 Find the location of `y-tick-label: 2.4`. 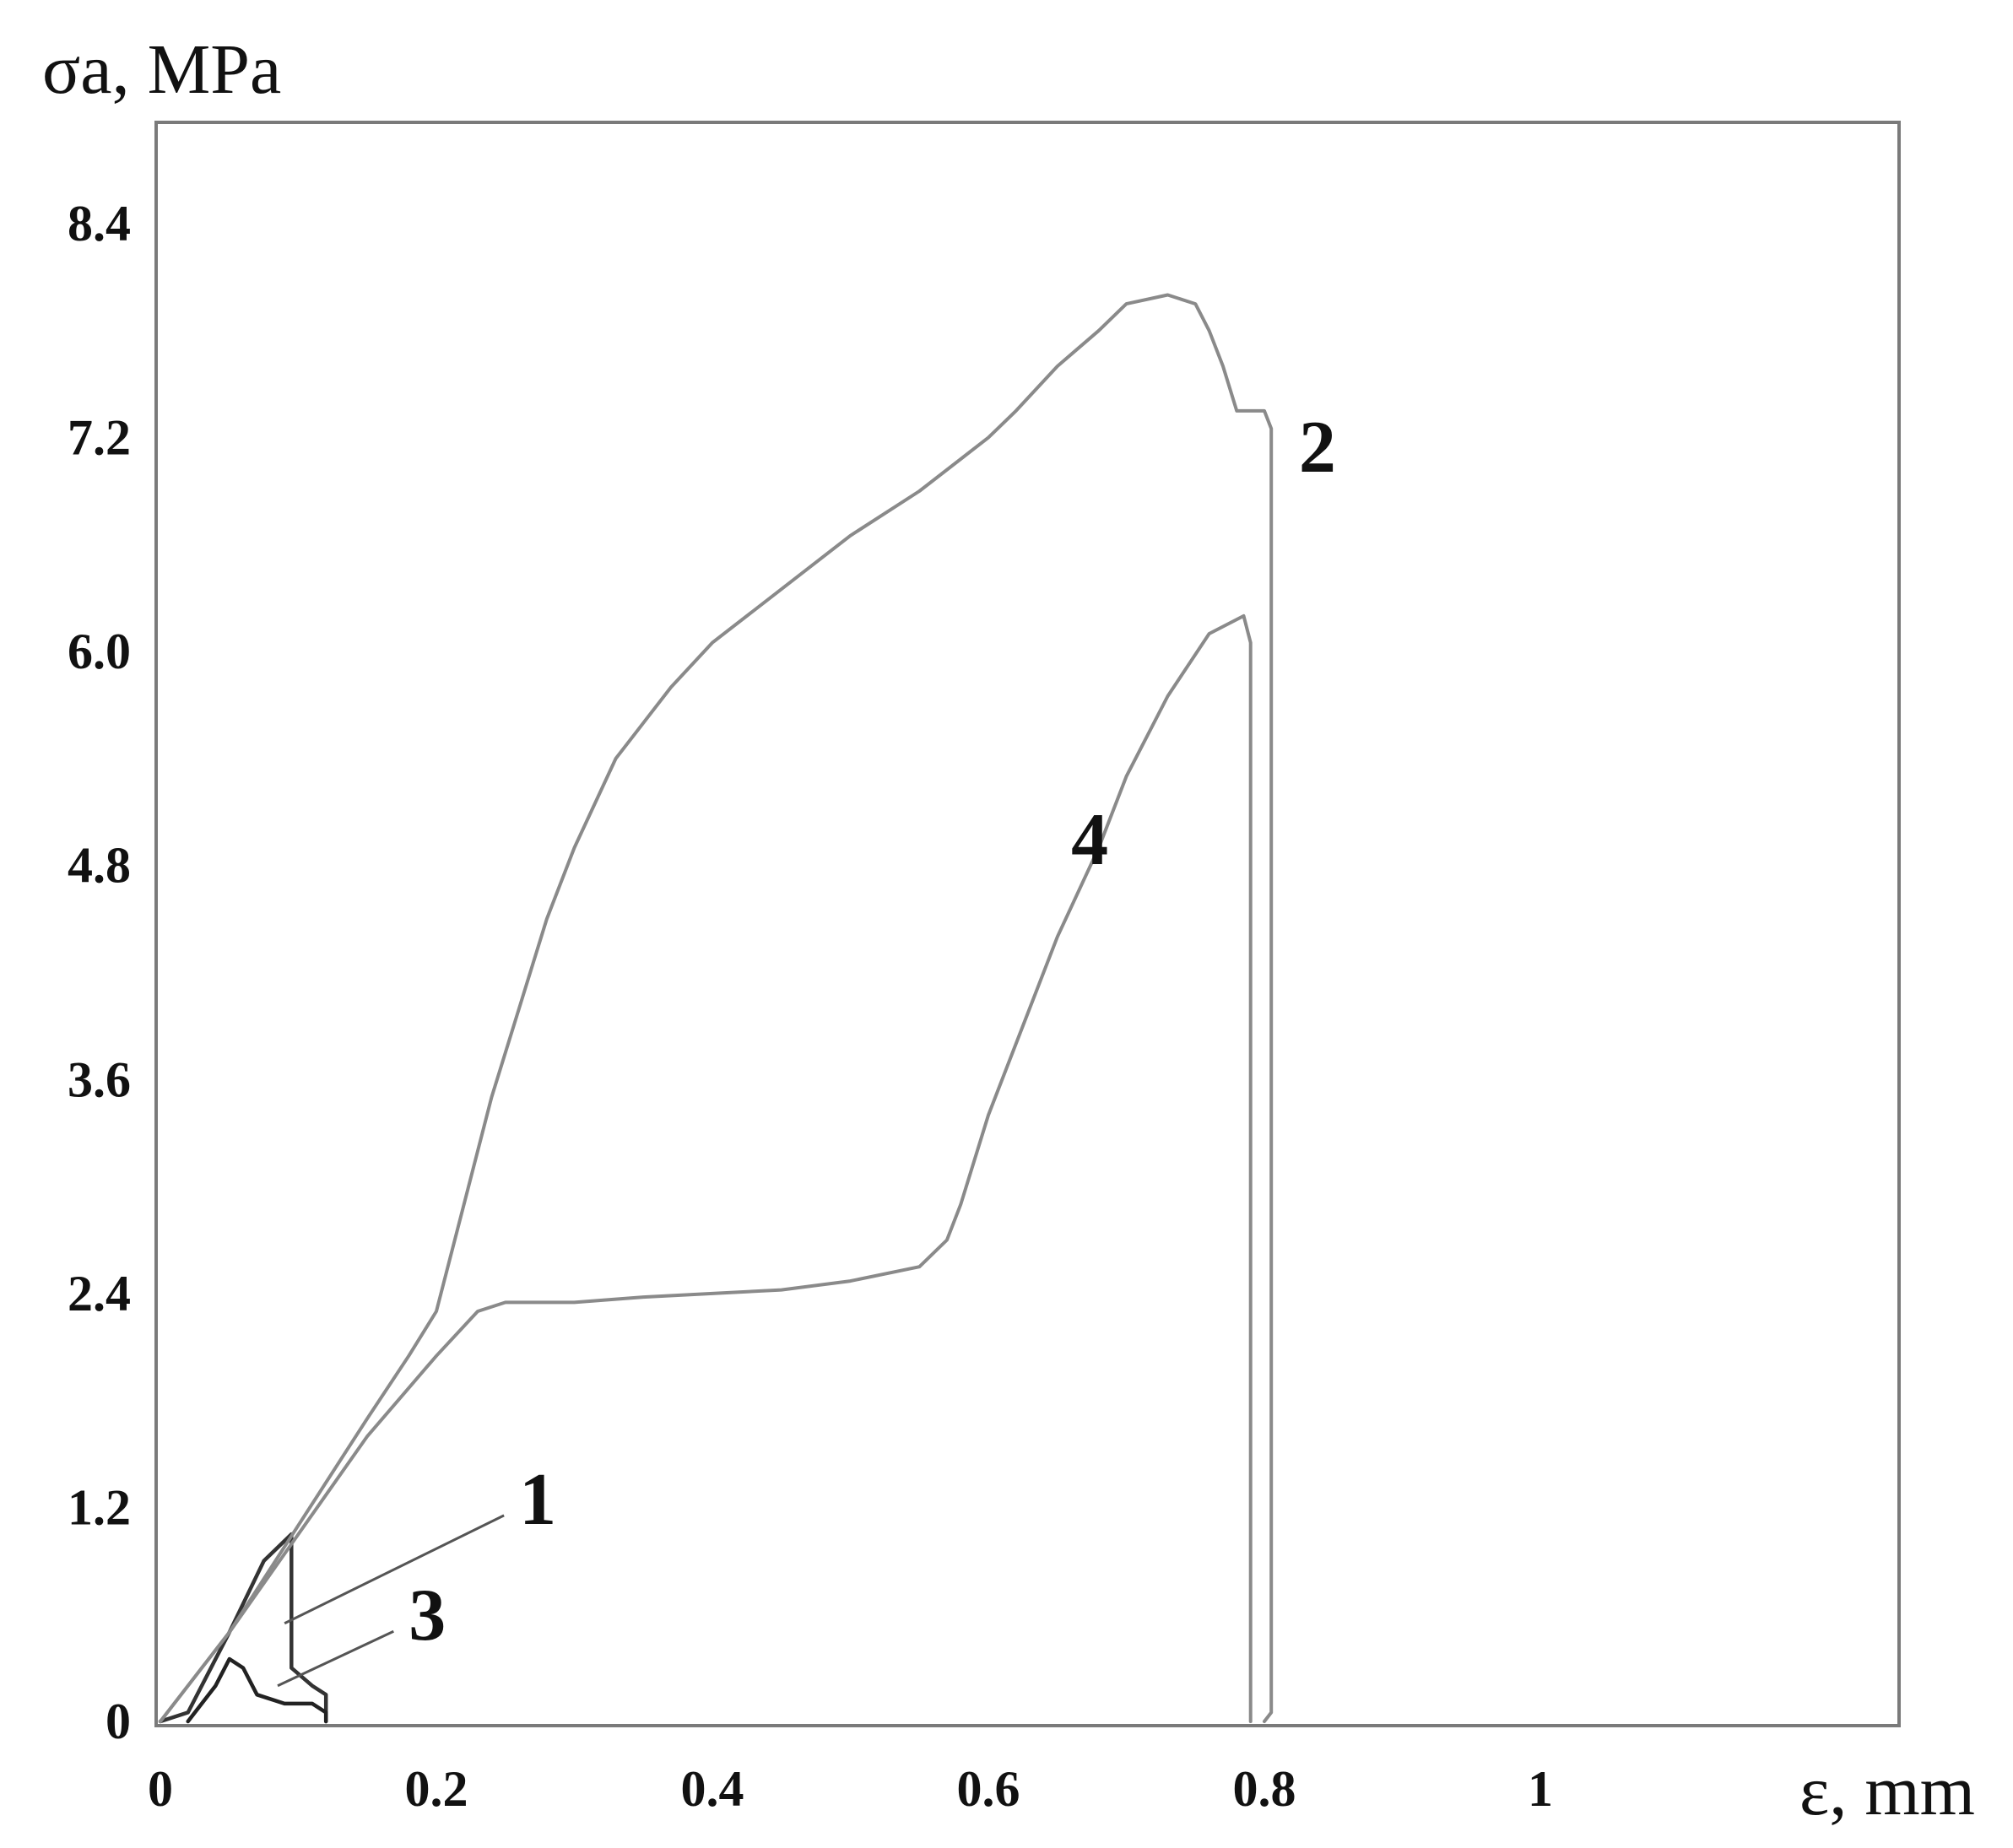

y-tick-label: 2.4 is located at coordinates (99, 1293).